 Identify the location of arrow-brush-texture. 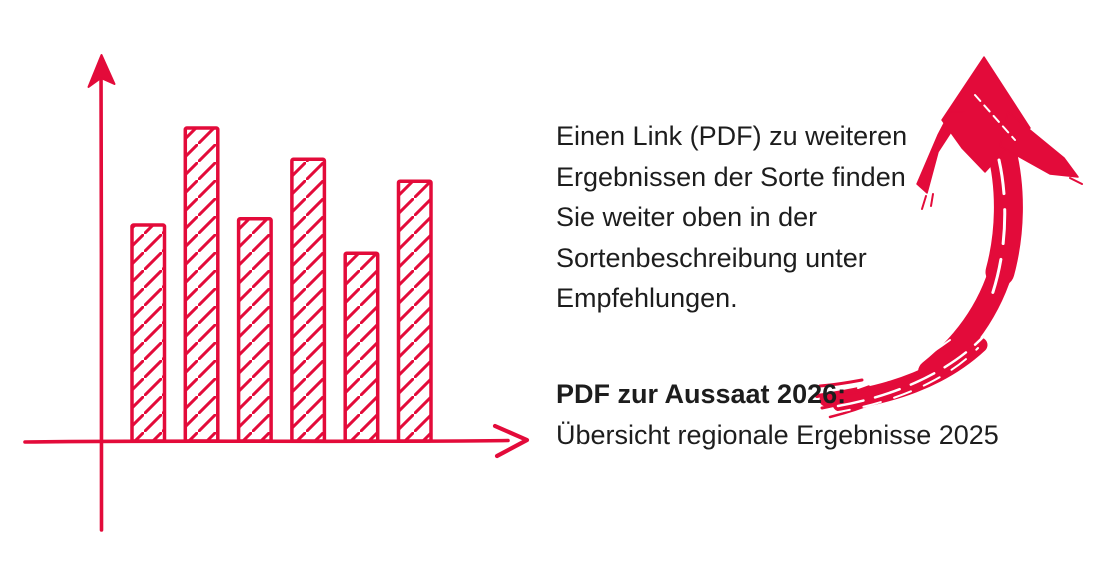
(923, 254).